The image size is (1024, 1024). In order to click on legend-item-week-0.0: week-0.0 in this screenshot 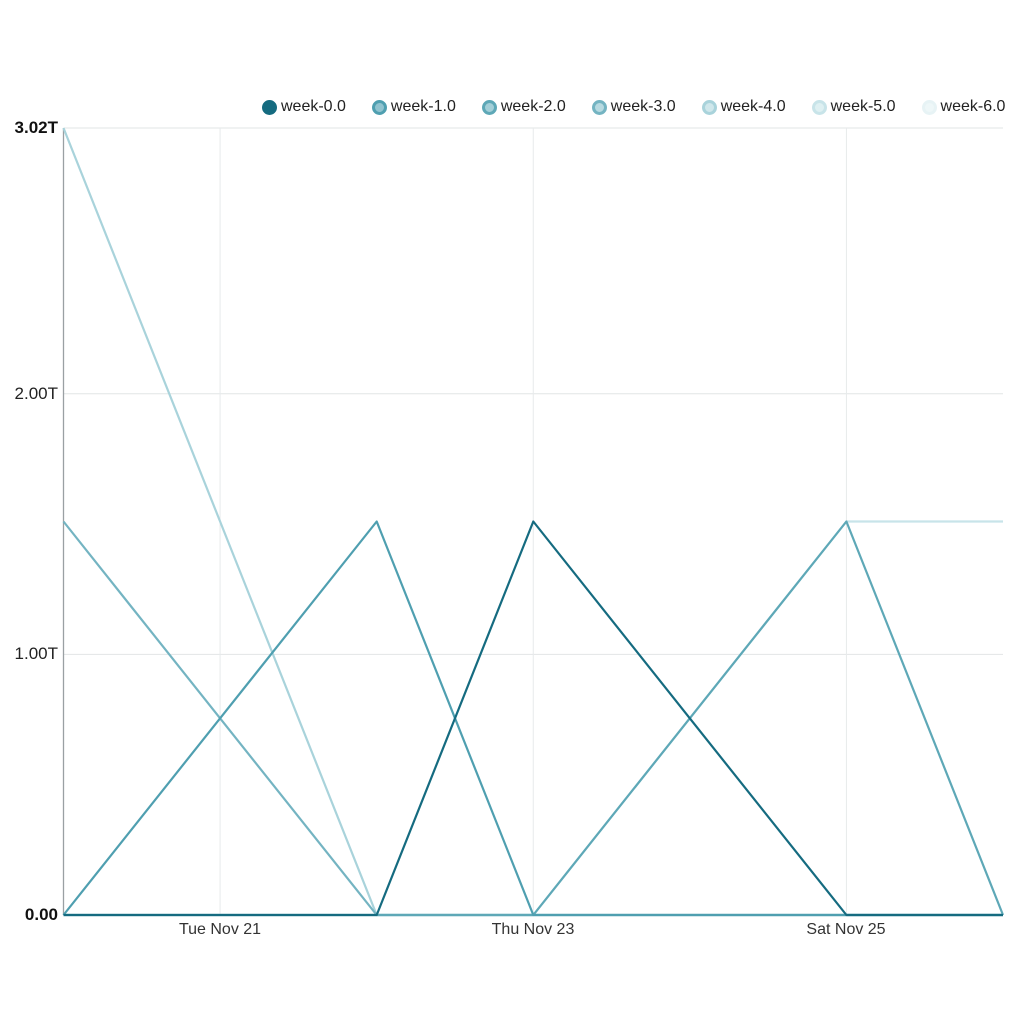, I will do `click(304, 107)`.